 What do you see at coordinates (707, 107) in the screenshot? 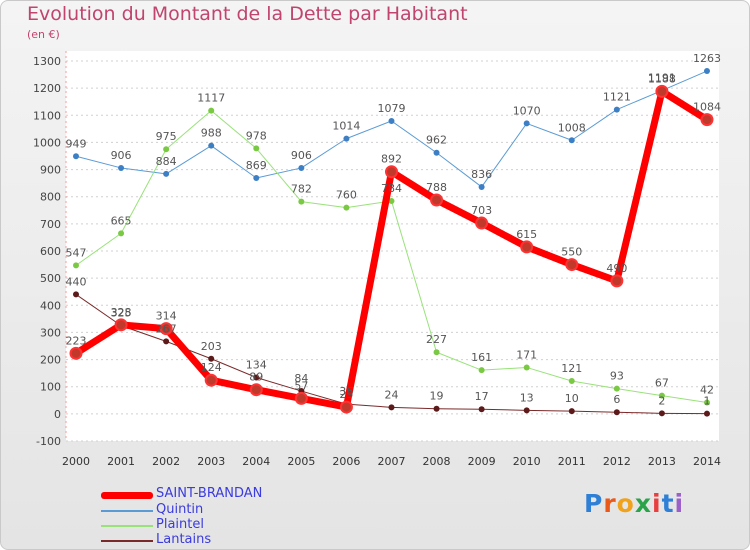
I see `data-label-saint-brandan: 1084` at bounding box center [707, 107].